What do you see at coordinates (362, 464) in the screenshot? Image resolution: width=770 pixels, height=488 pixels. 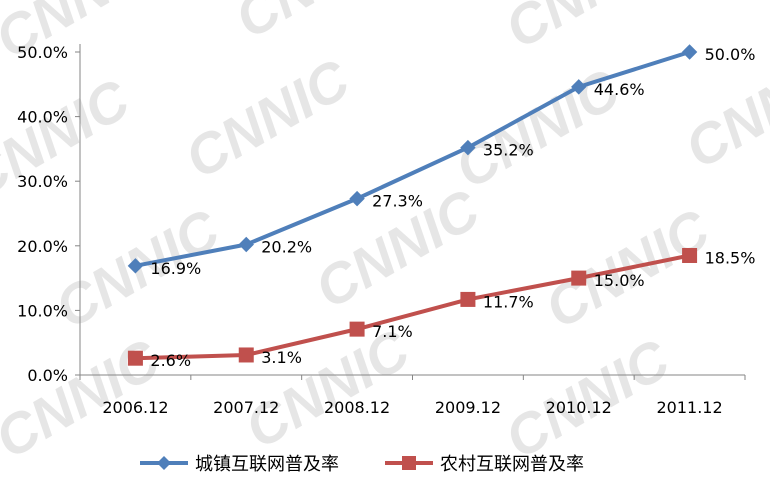 I see `legend: 城镇互联网普及率 农村互联网普及率` at bounding box center [362, 464].